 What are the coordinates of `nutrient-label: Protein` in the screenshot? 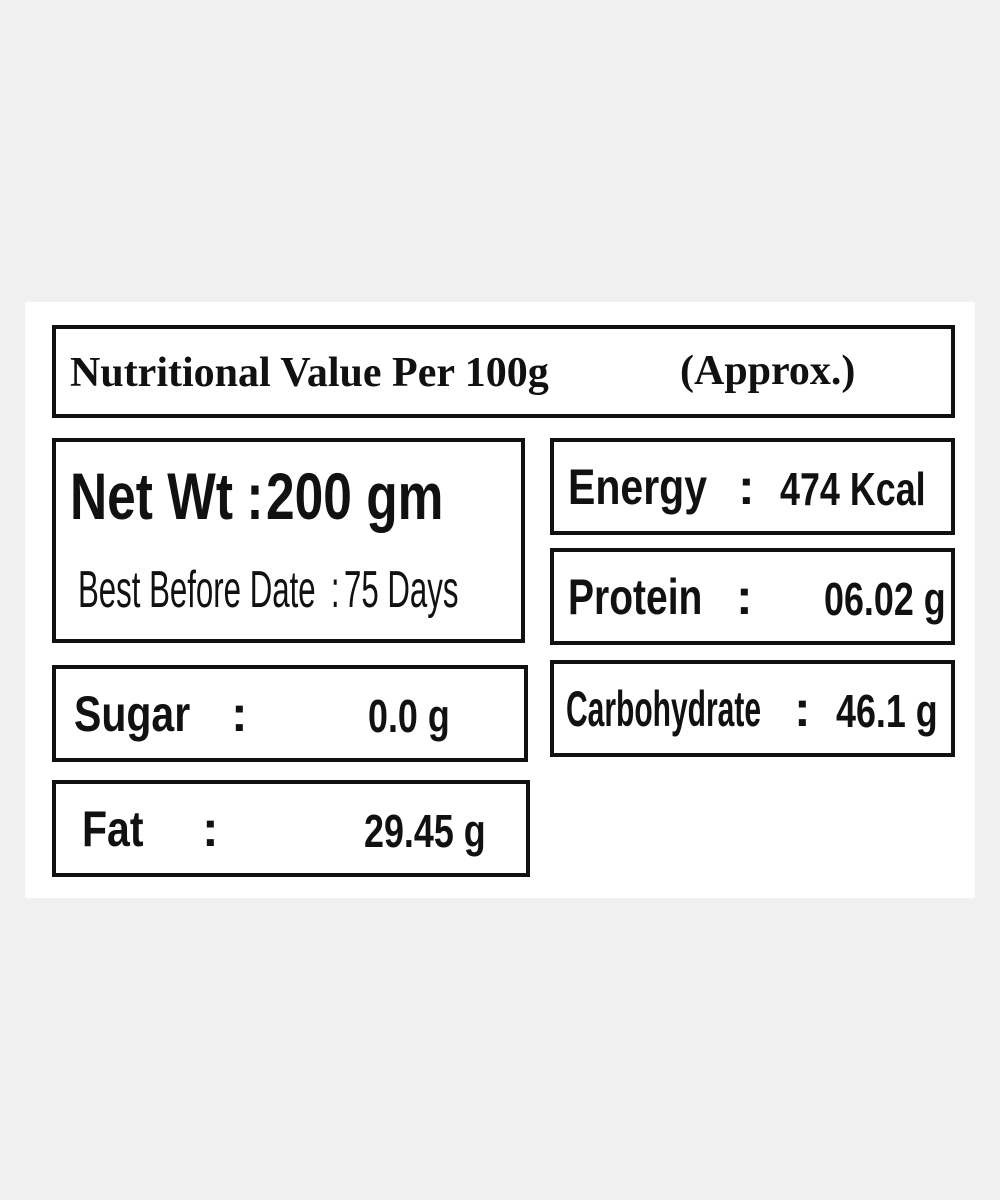 It's located at (635, 597).